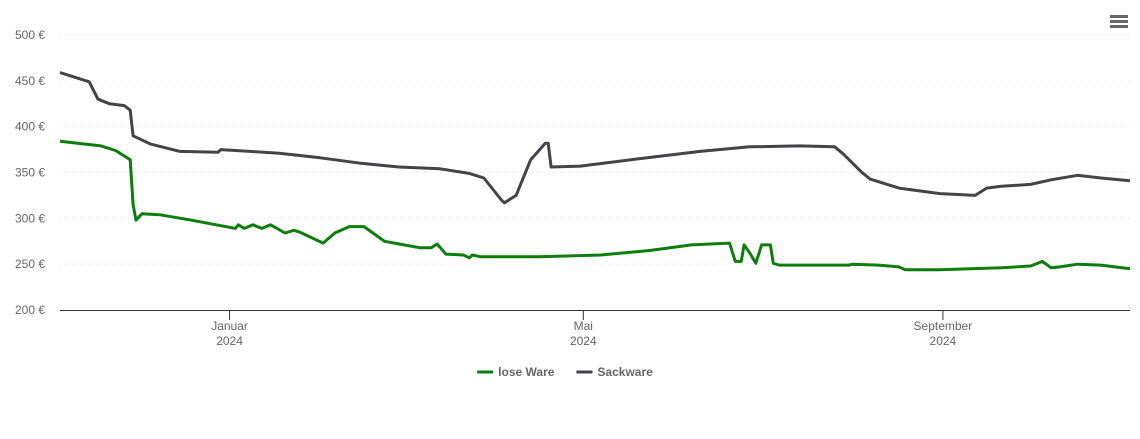 This screenshot has width=1140, height=439. Describe the element at coordinates (30, 218) in the screenshot. I see `y-tick-label: 300 €` at that location.